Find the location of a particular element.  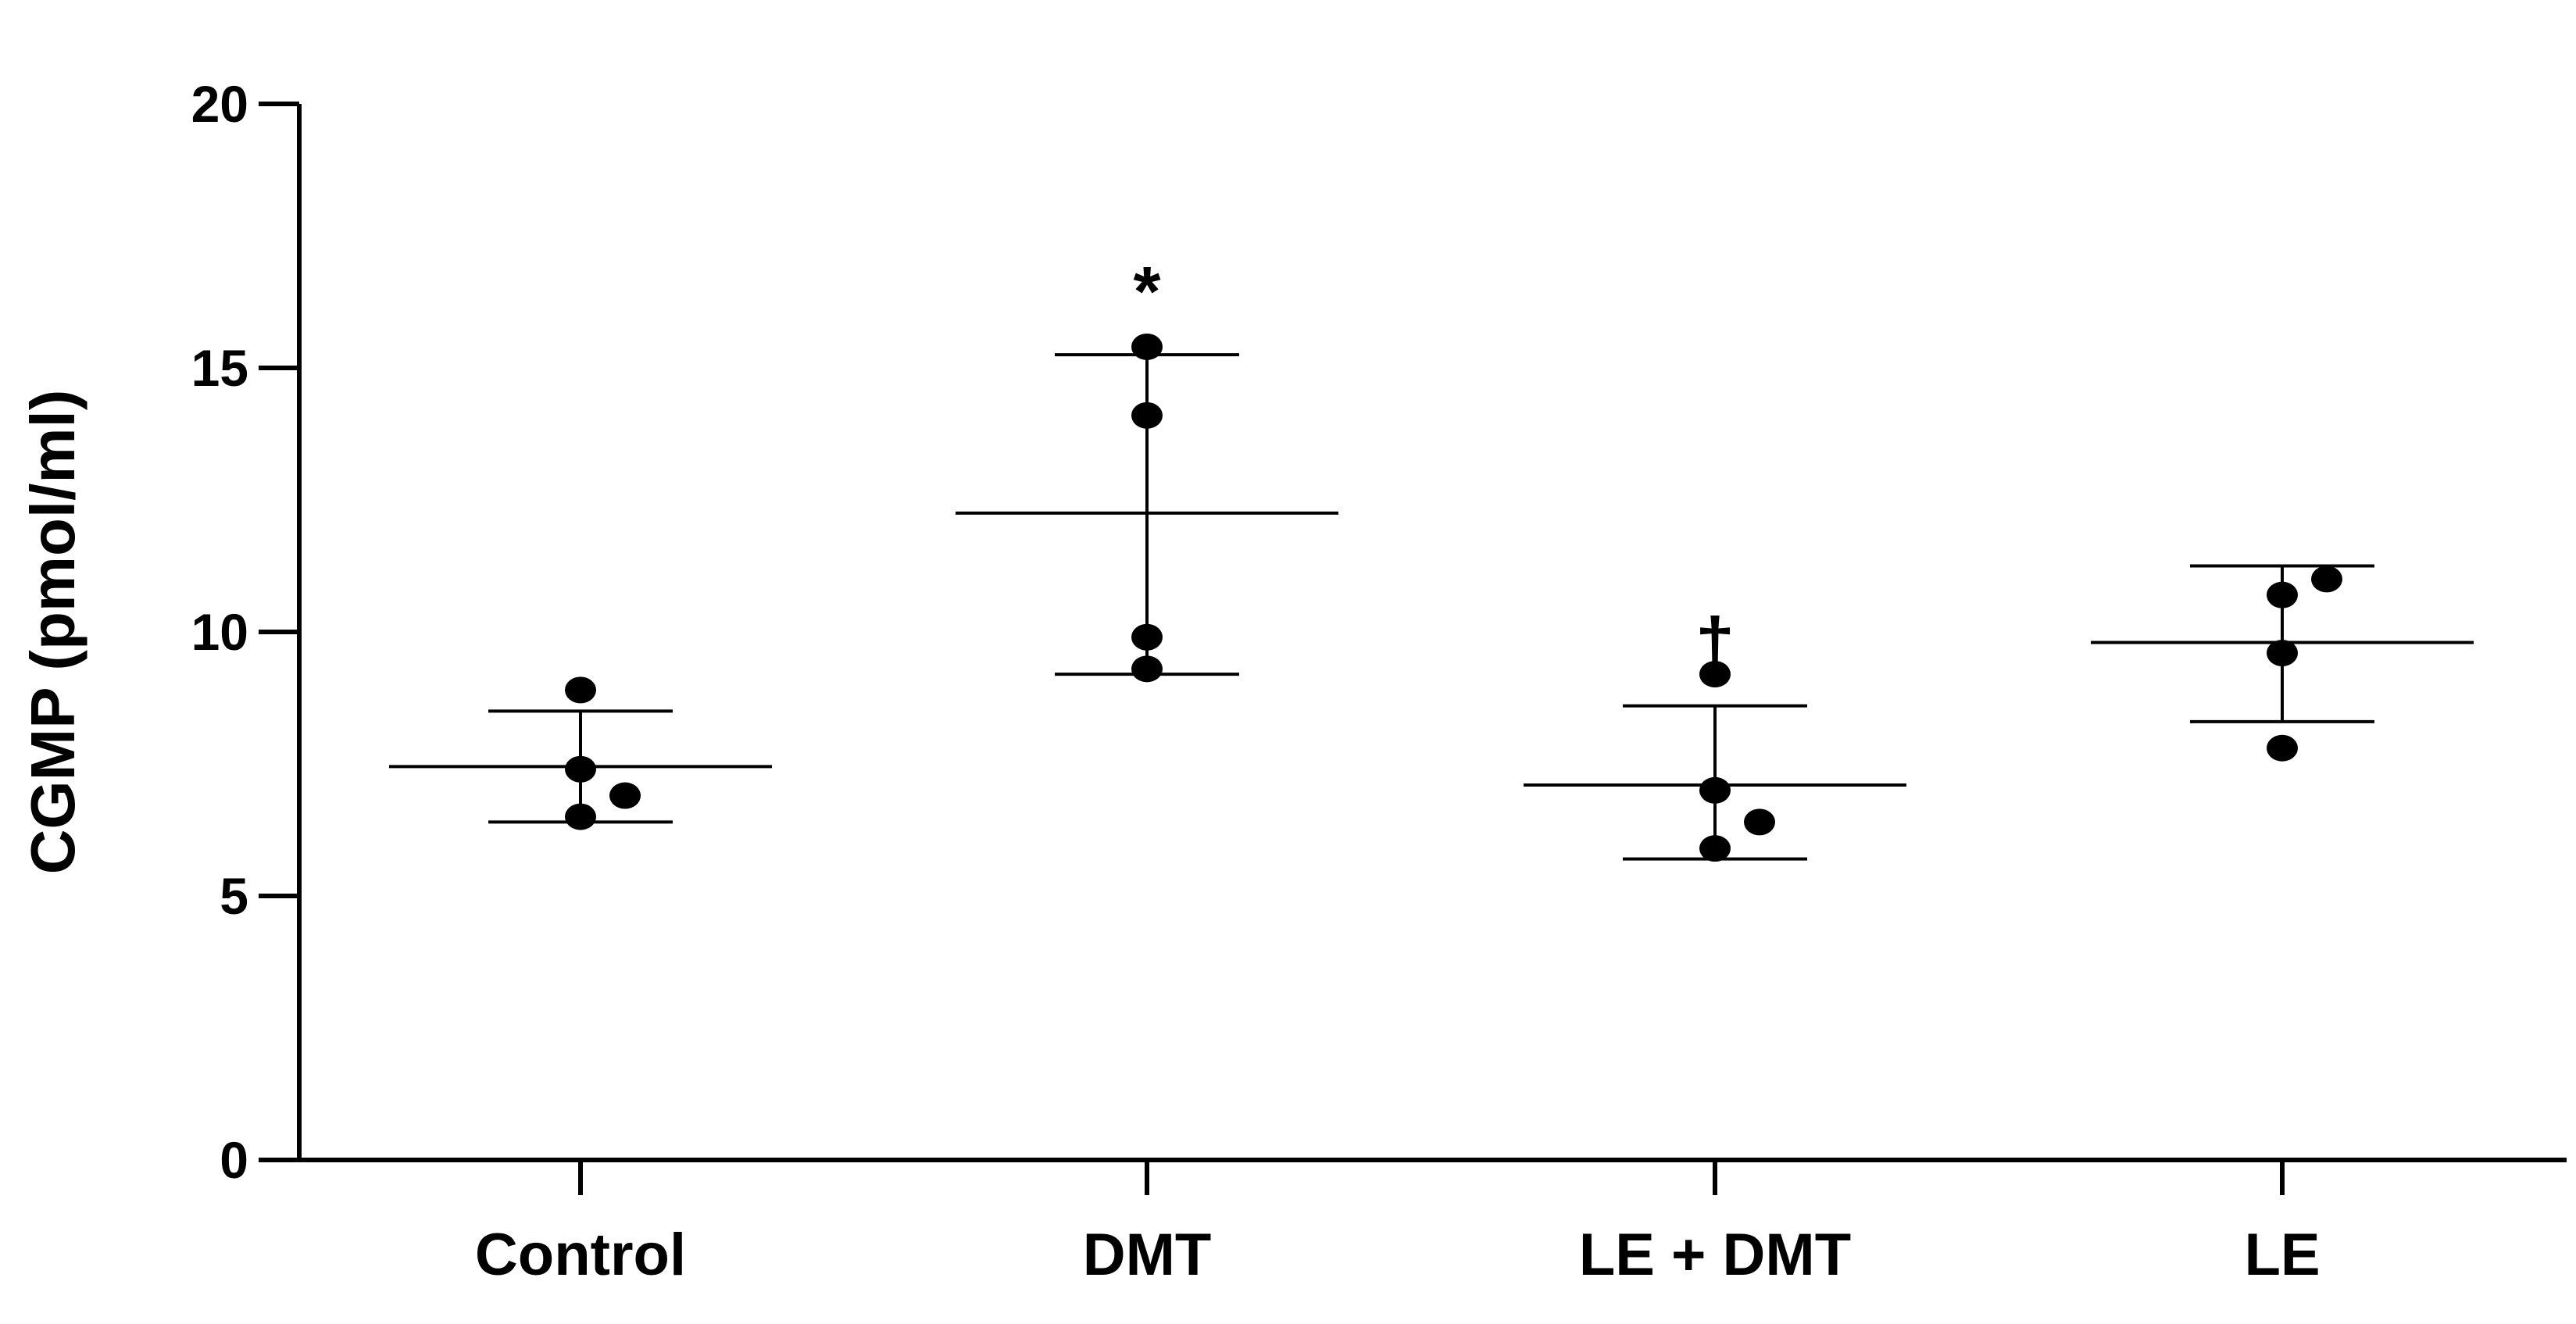

group-dmt: * is located at coordinates (1147, 468).